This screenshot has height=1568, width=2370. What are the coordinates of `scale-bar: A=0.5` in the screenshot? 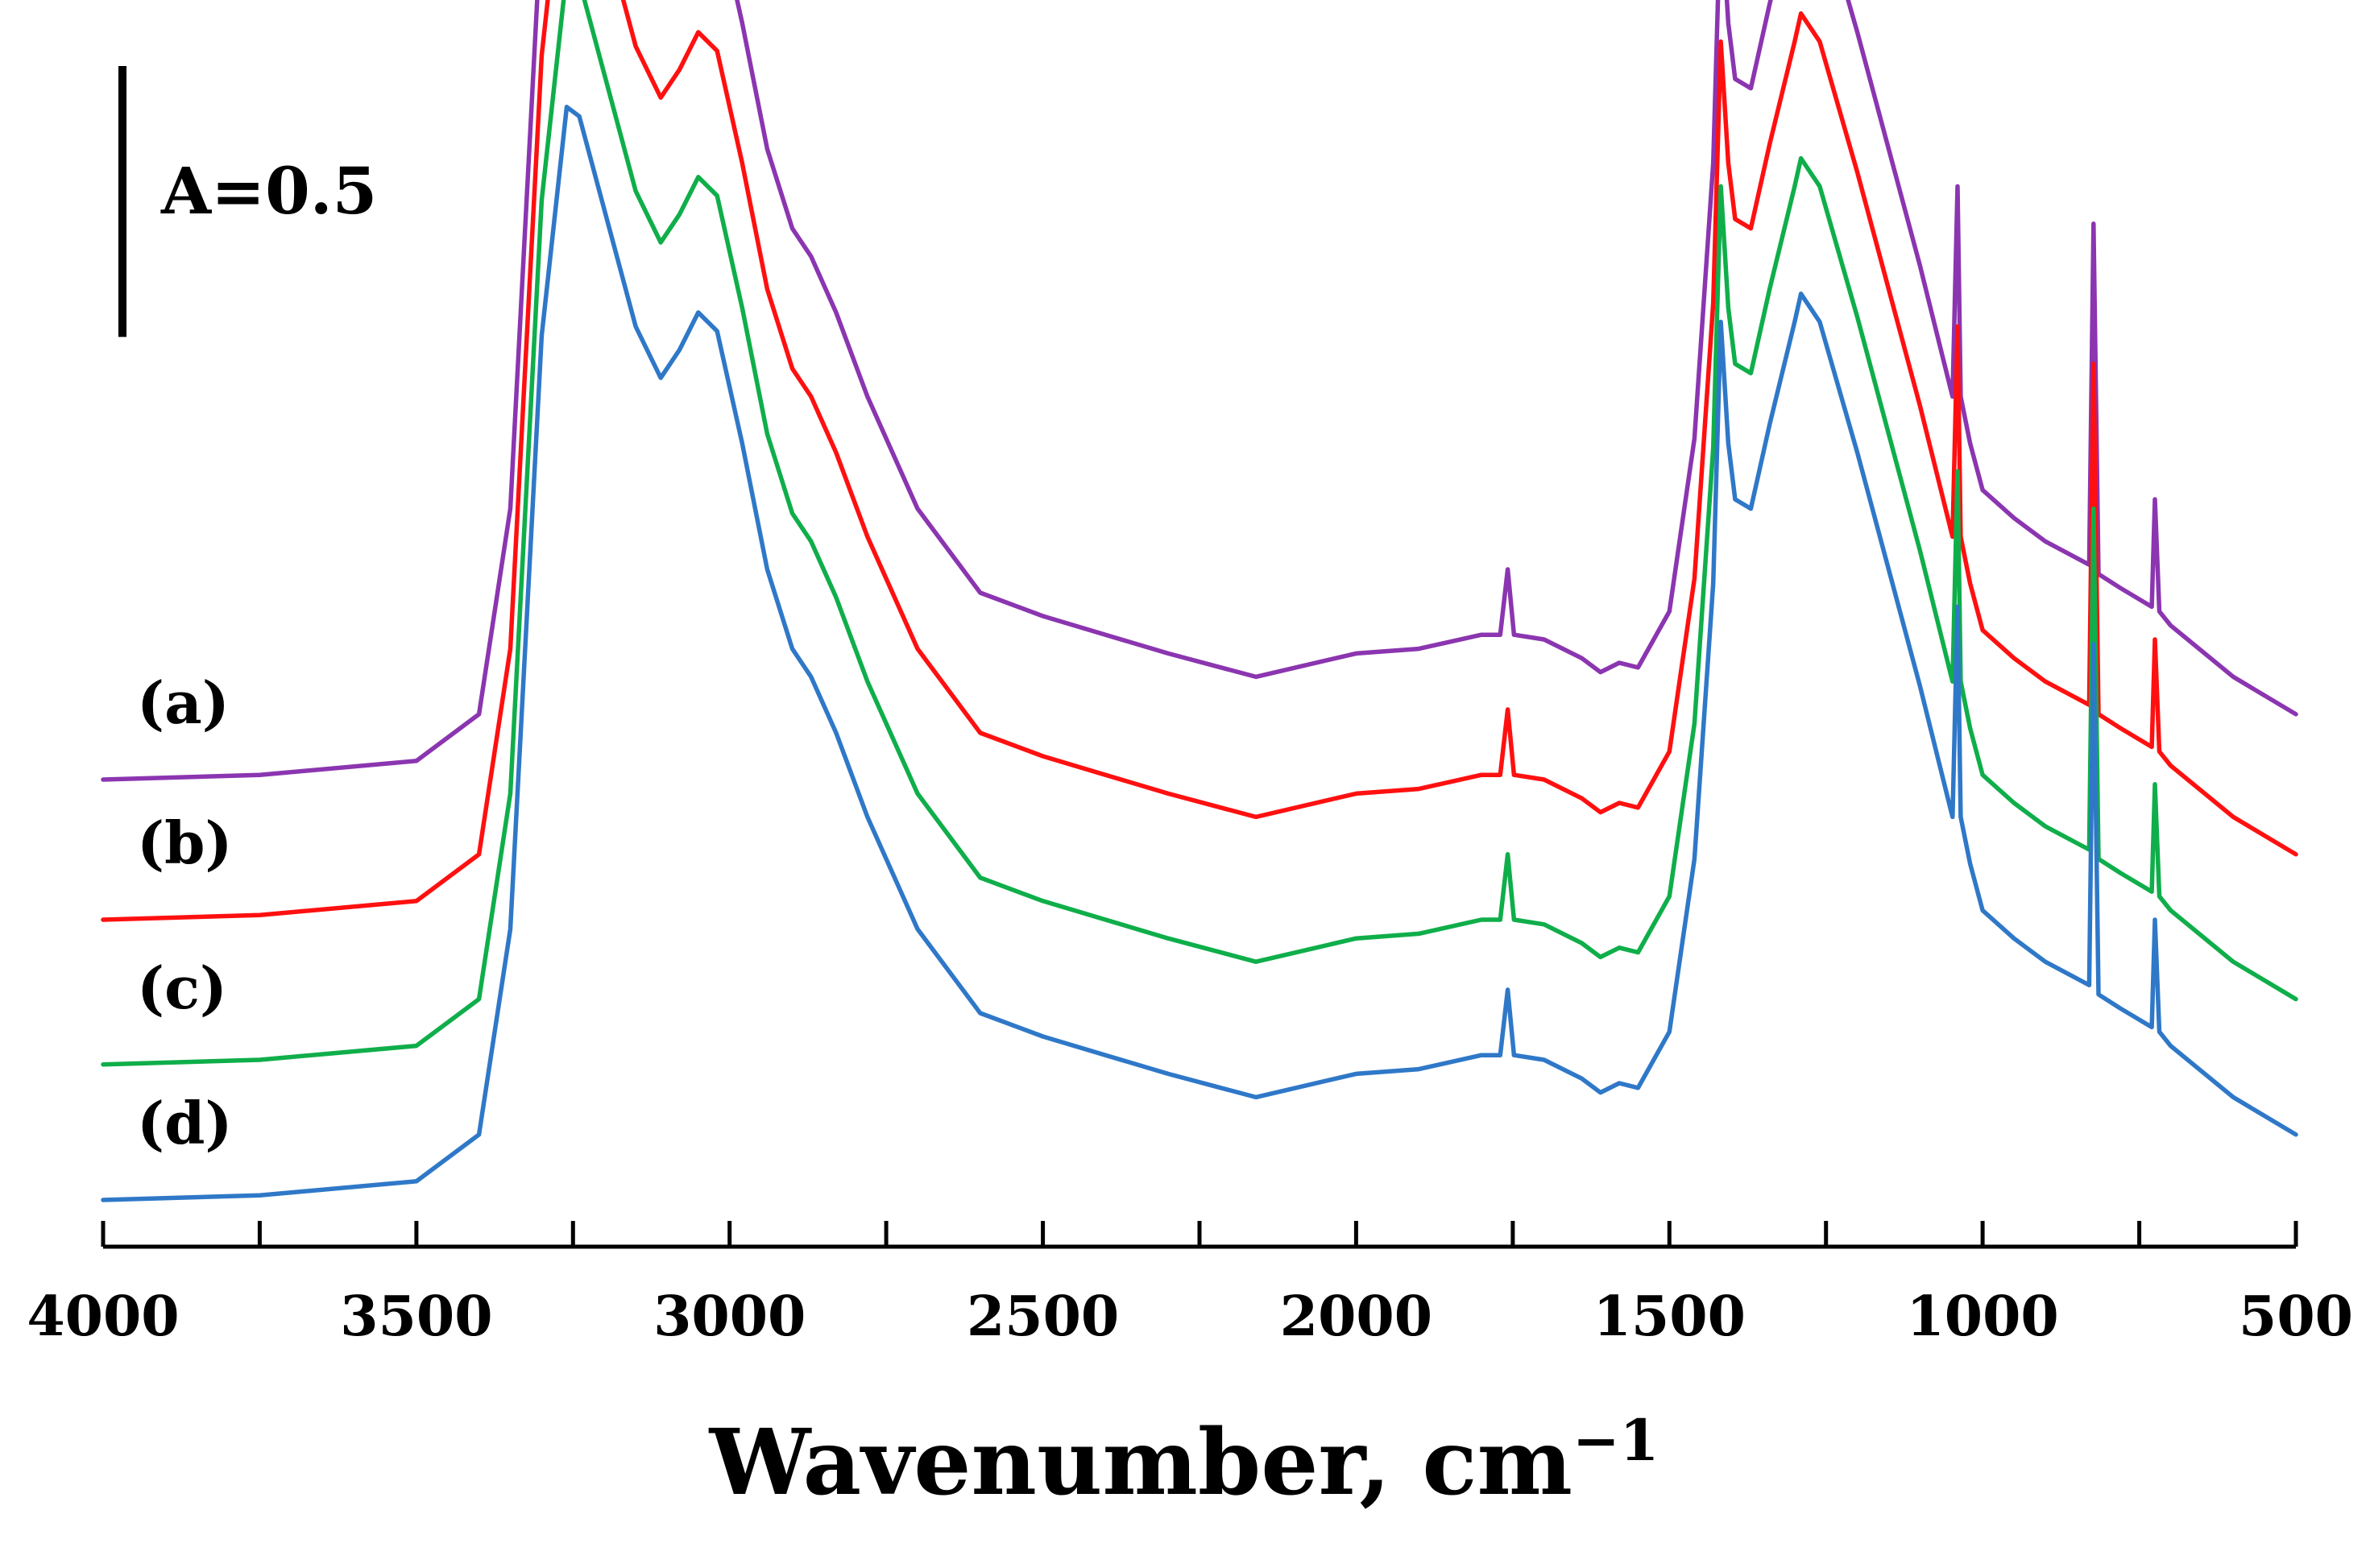 It's located at (248, 201).